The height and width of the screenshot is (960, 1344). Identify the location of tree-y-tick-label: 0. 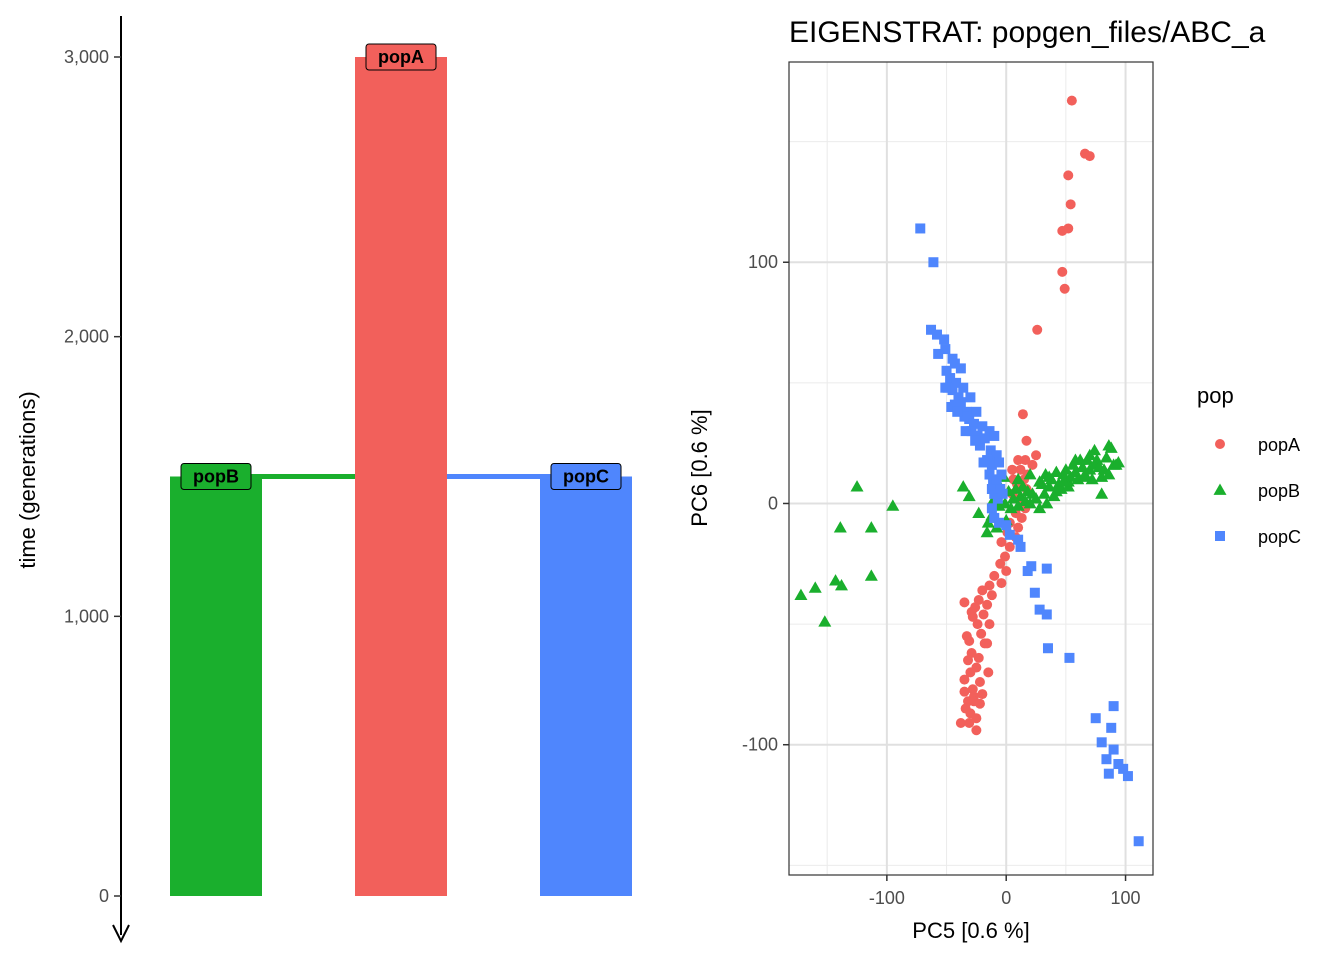
(104, 896).